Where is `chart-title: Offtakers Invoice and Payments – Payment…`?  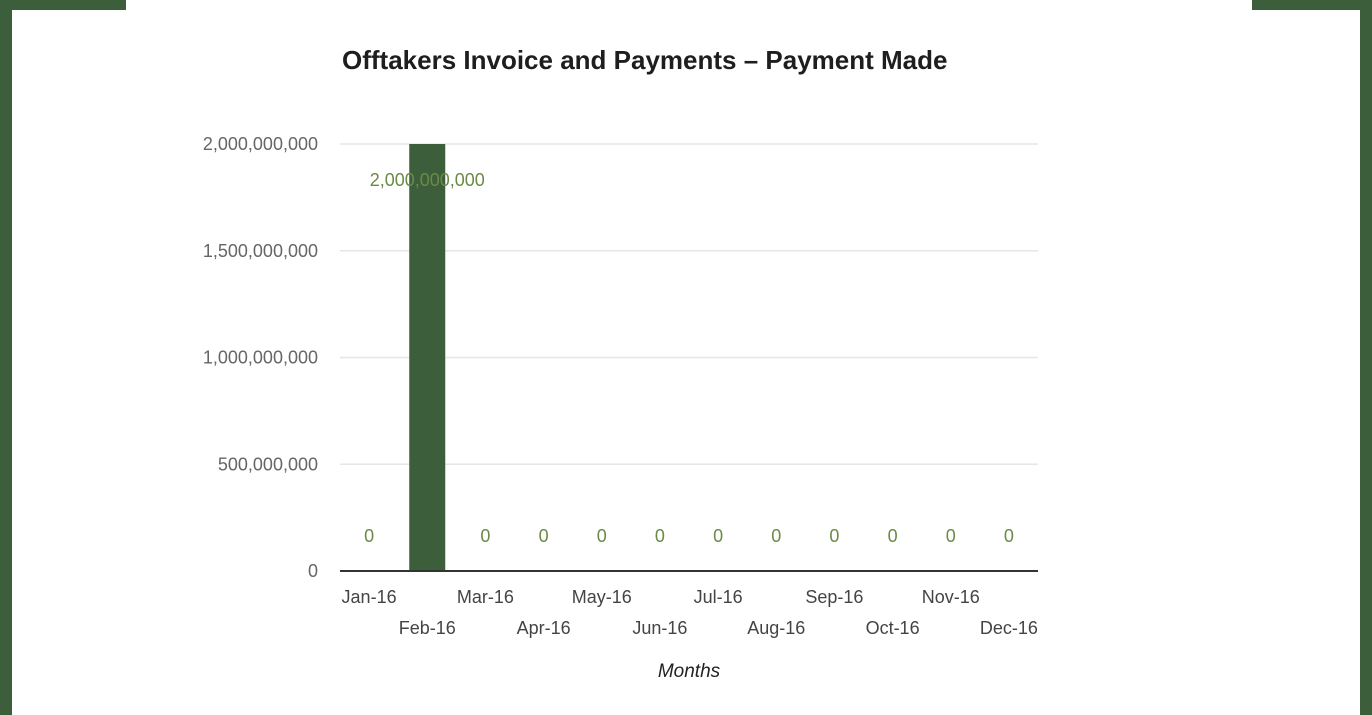
chart-title: Offtakers Invoice and Payments – Payment… is located at coordinates (645, 60).